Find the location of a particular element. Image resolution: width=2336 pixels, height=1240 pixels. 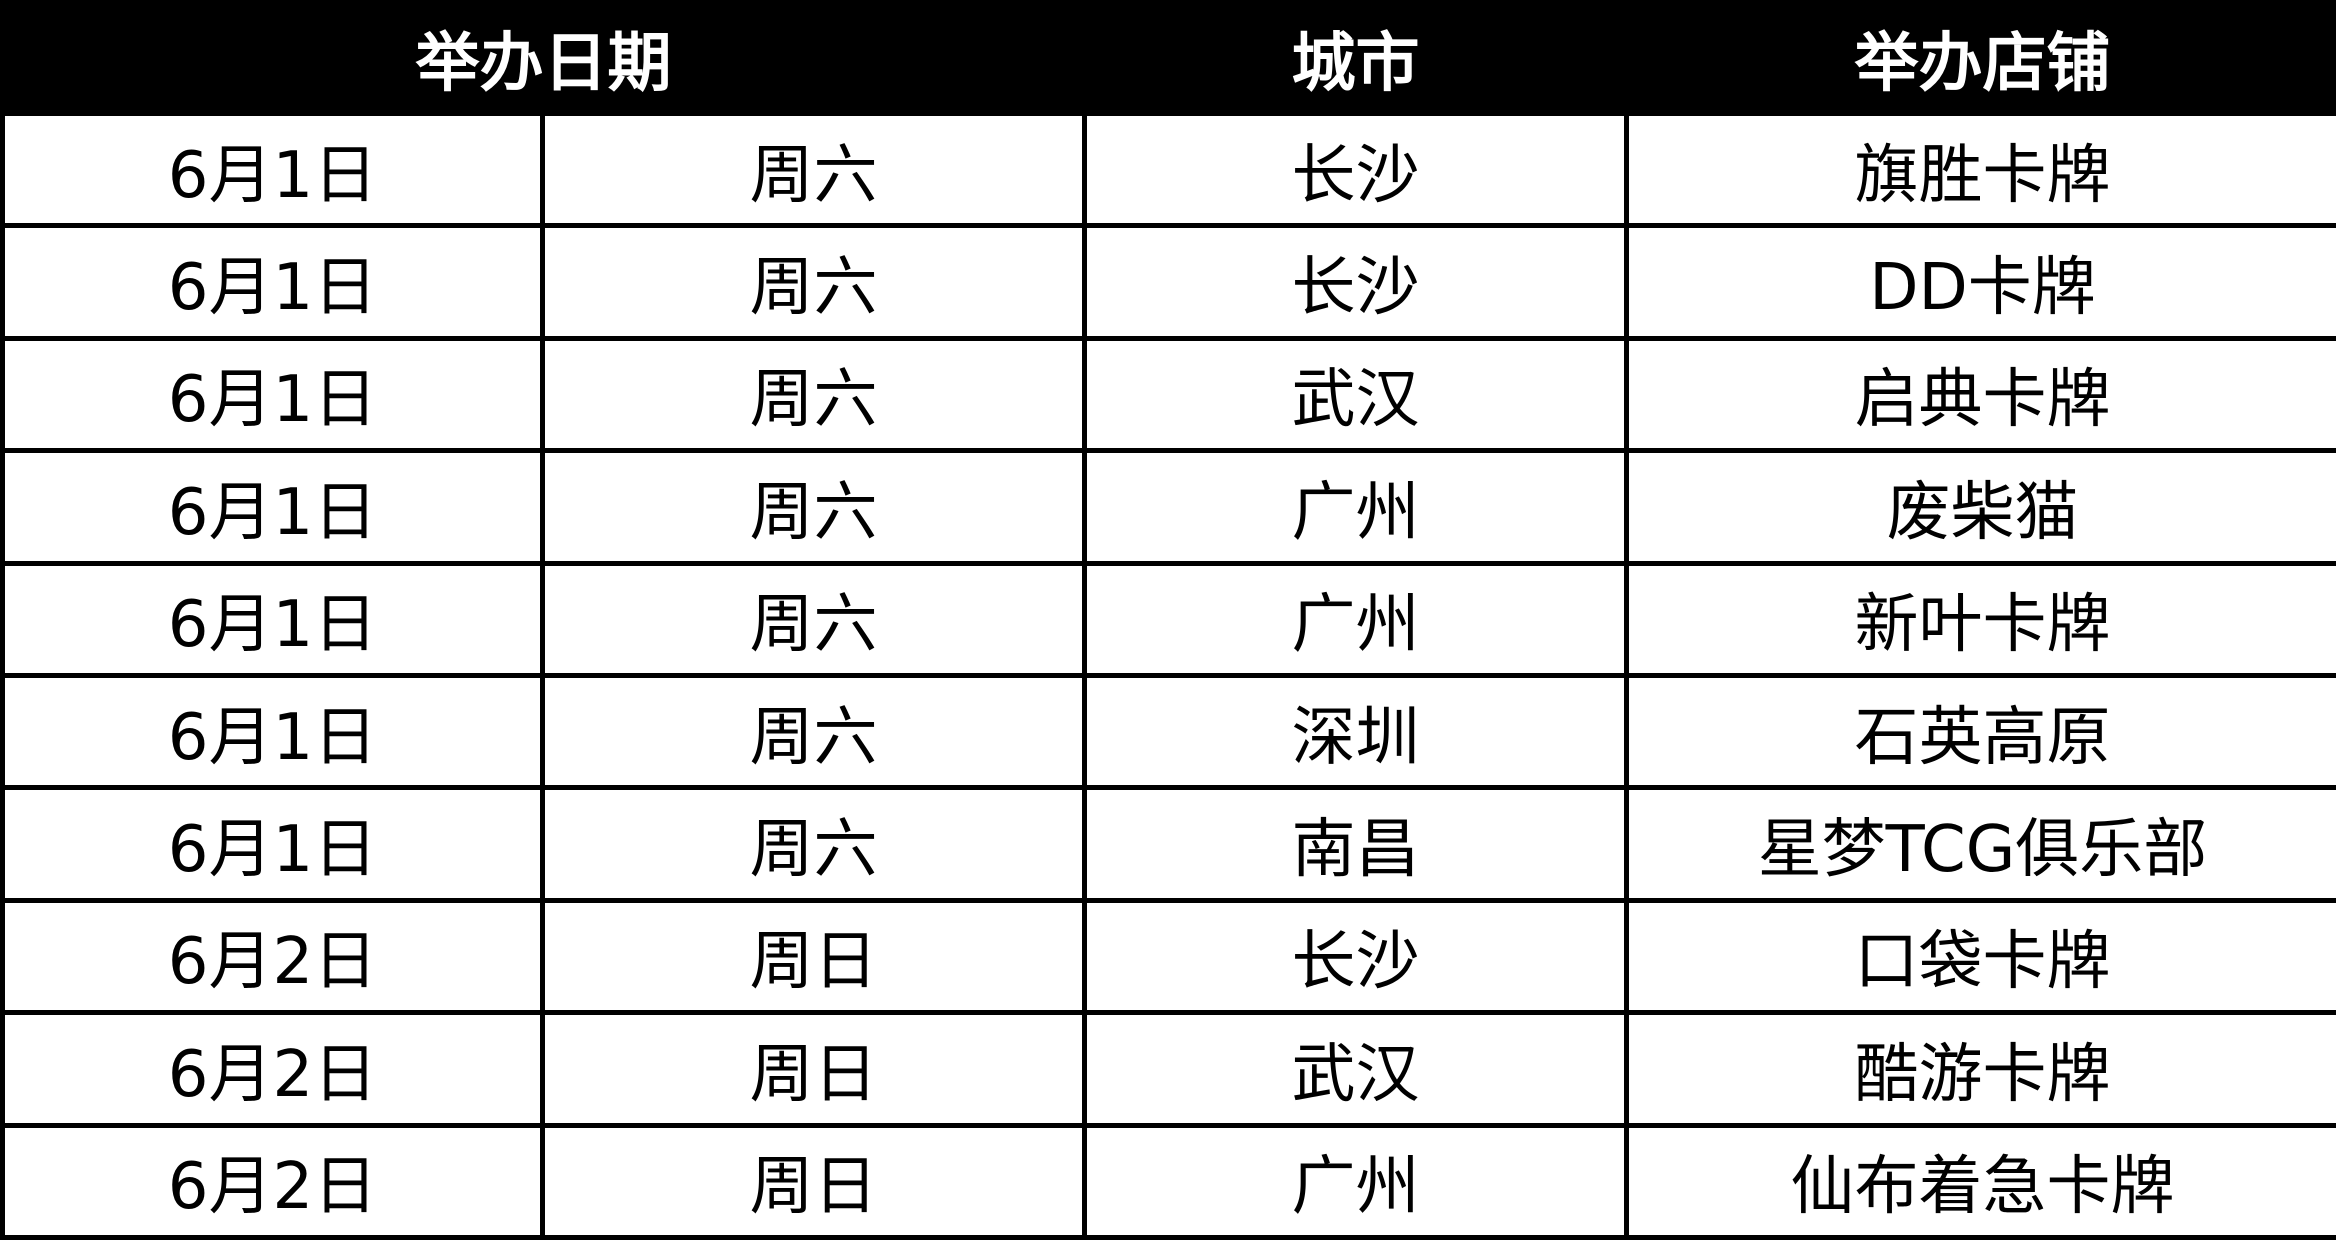

table-row: 6月1日 周六 南昌 星梦TCG俱乐部 is located at coordinates (1168, 844).